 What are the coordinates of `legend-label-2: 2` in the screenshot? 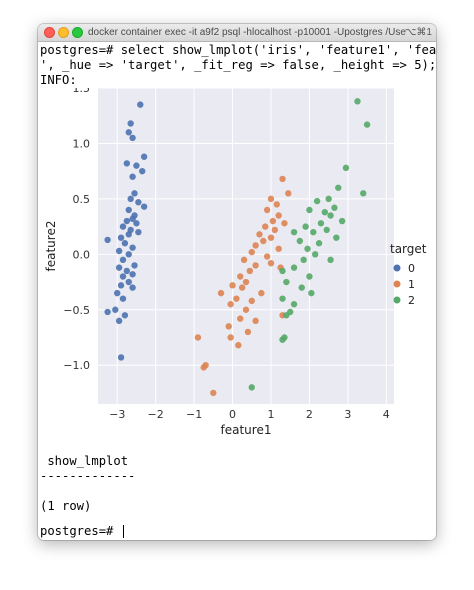 It's located at (411, 300).